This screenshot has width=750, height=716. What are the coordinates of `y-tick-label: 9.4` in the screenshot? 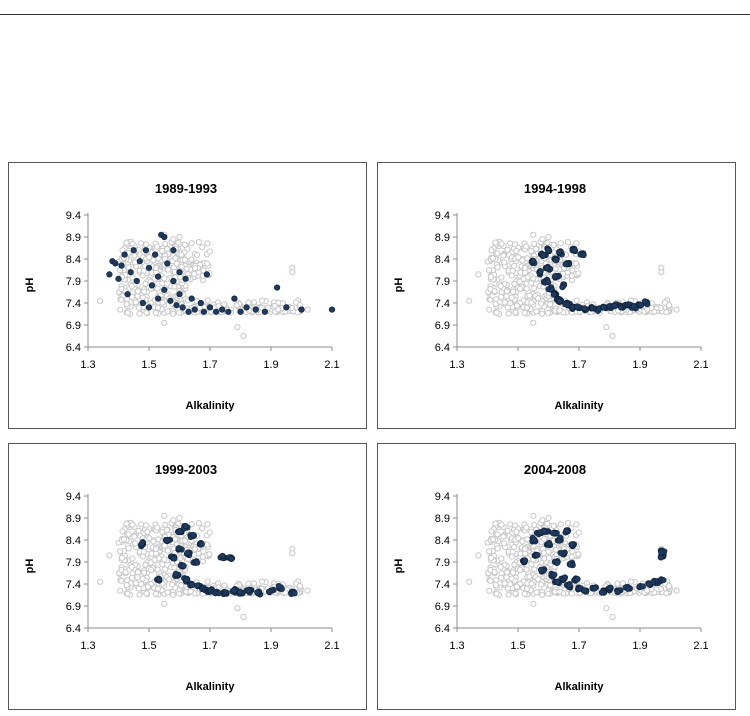 It's located at (442, 497).